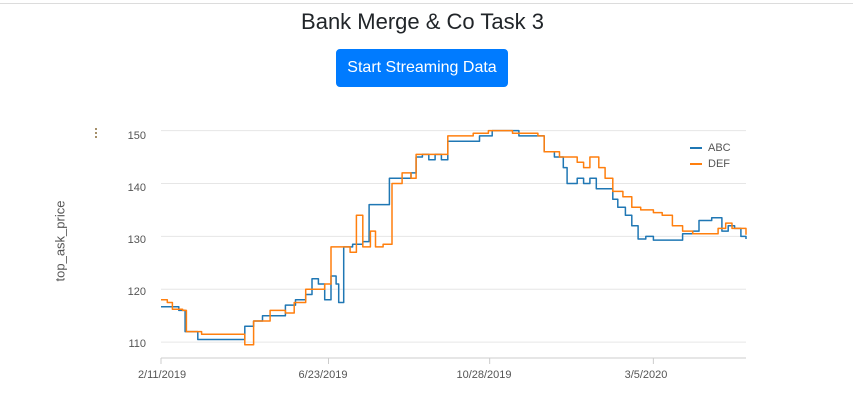  I want to click on x-tick-label: 2/11/2019, so click(162, 375).